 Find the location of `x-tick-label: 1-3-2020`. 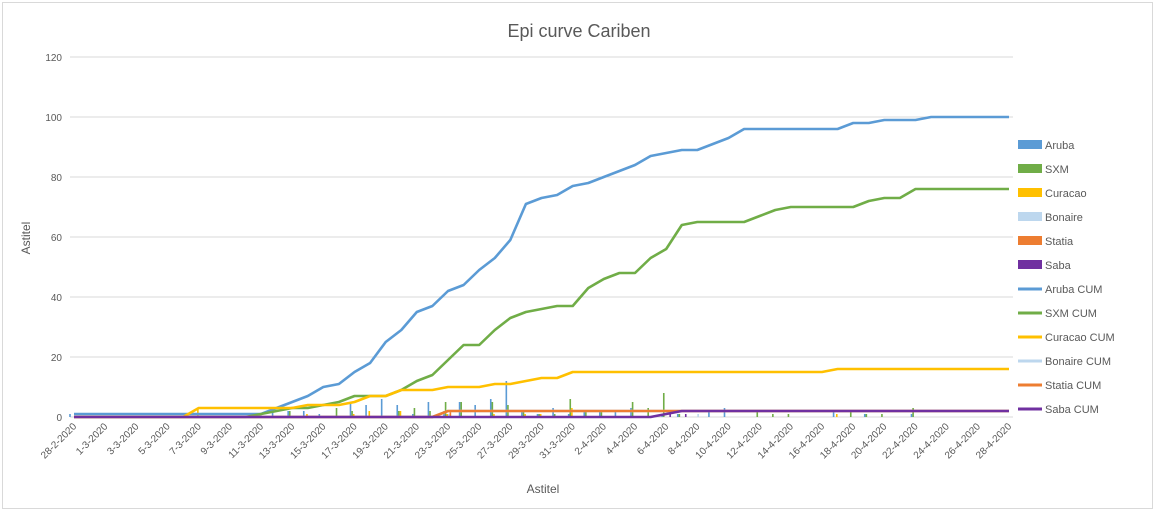

x-tick-label: 1-3-2020 is located at coordinates (92, 439).